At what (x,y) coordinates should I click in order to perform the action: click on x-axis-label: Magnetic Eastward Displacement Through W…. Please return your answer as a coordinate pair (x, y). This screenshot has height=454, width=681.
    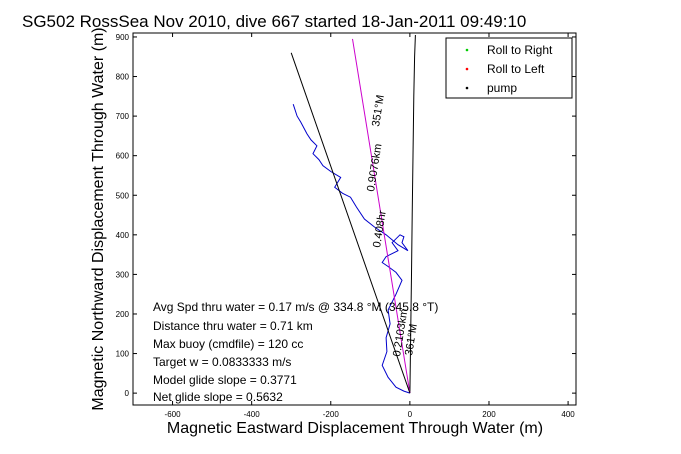
    Looking at the image, I should click on (355, 428).